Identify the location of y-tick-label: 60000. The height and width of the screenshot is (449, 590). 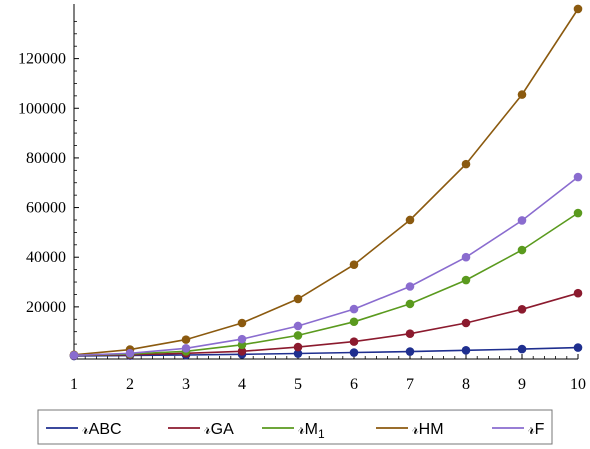
(46, 208).